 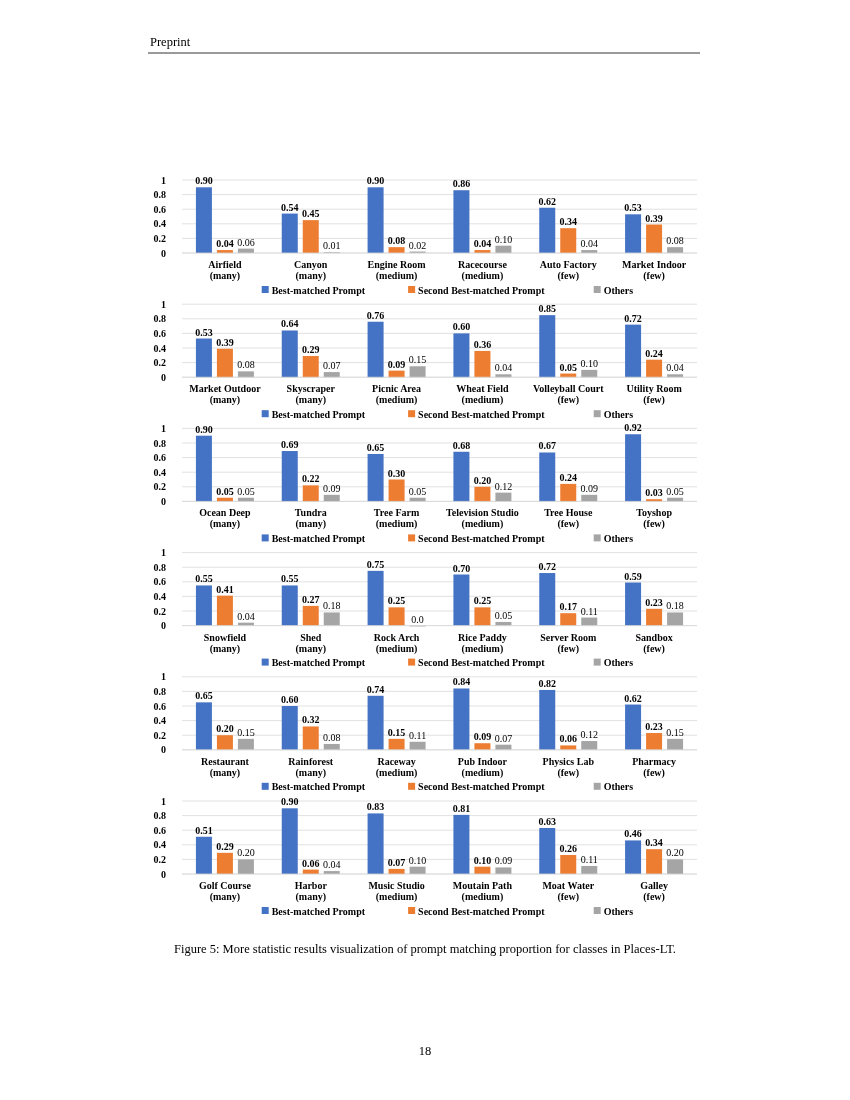 I want to click on data-label: 0.36, so click(x=482, y=344).